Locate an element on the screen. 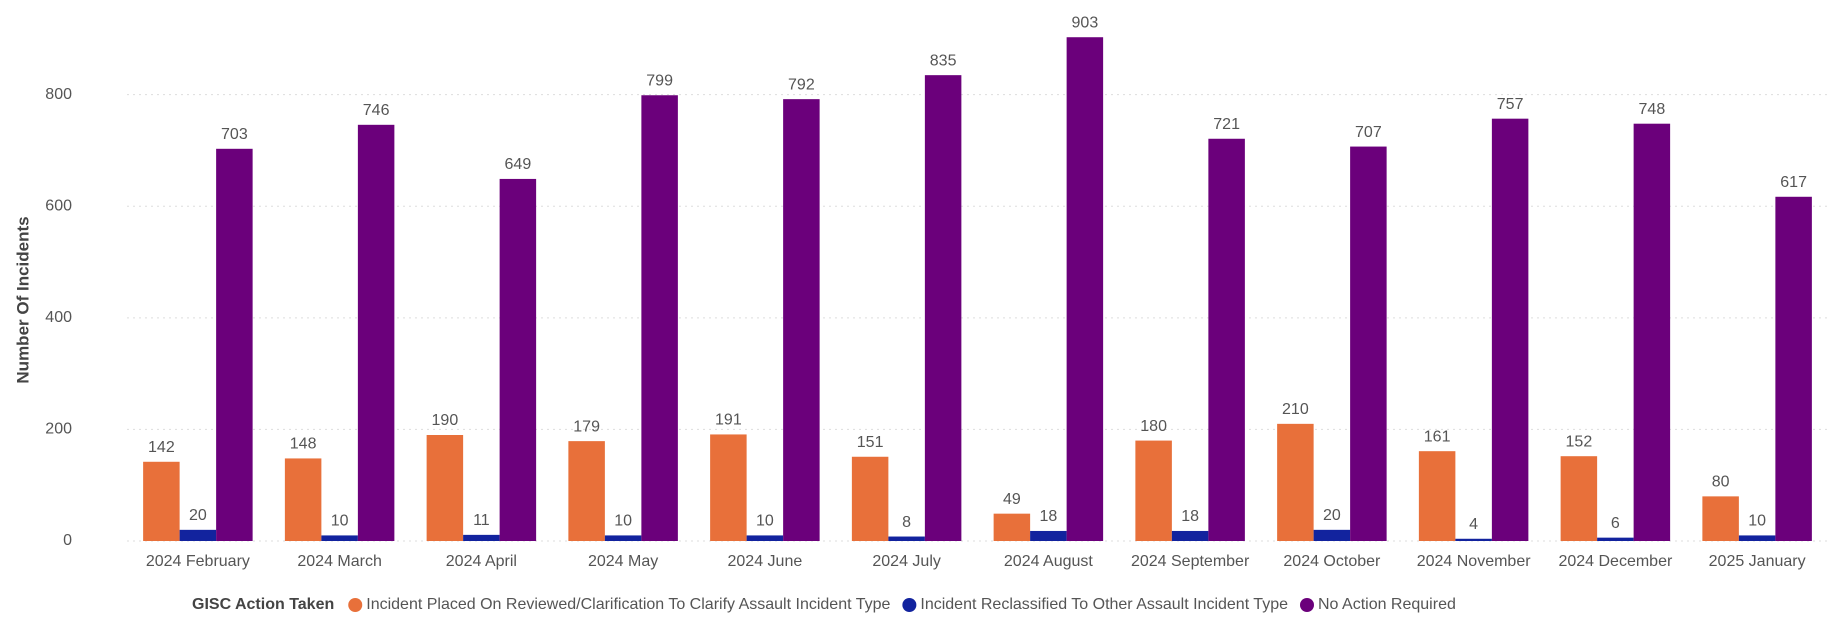 The width and height of the screenshot is (1845, 619). data-label: 6 is located at coordinates (1615, 523).